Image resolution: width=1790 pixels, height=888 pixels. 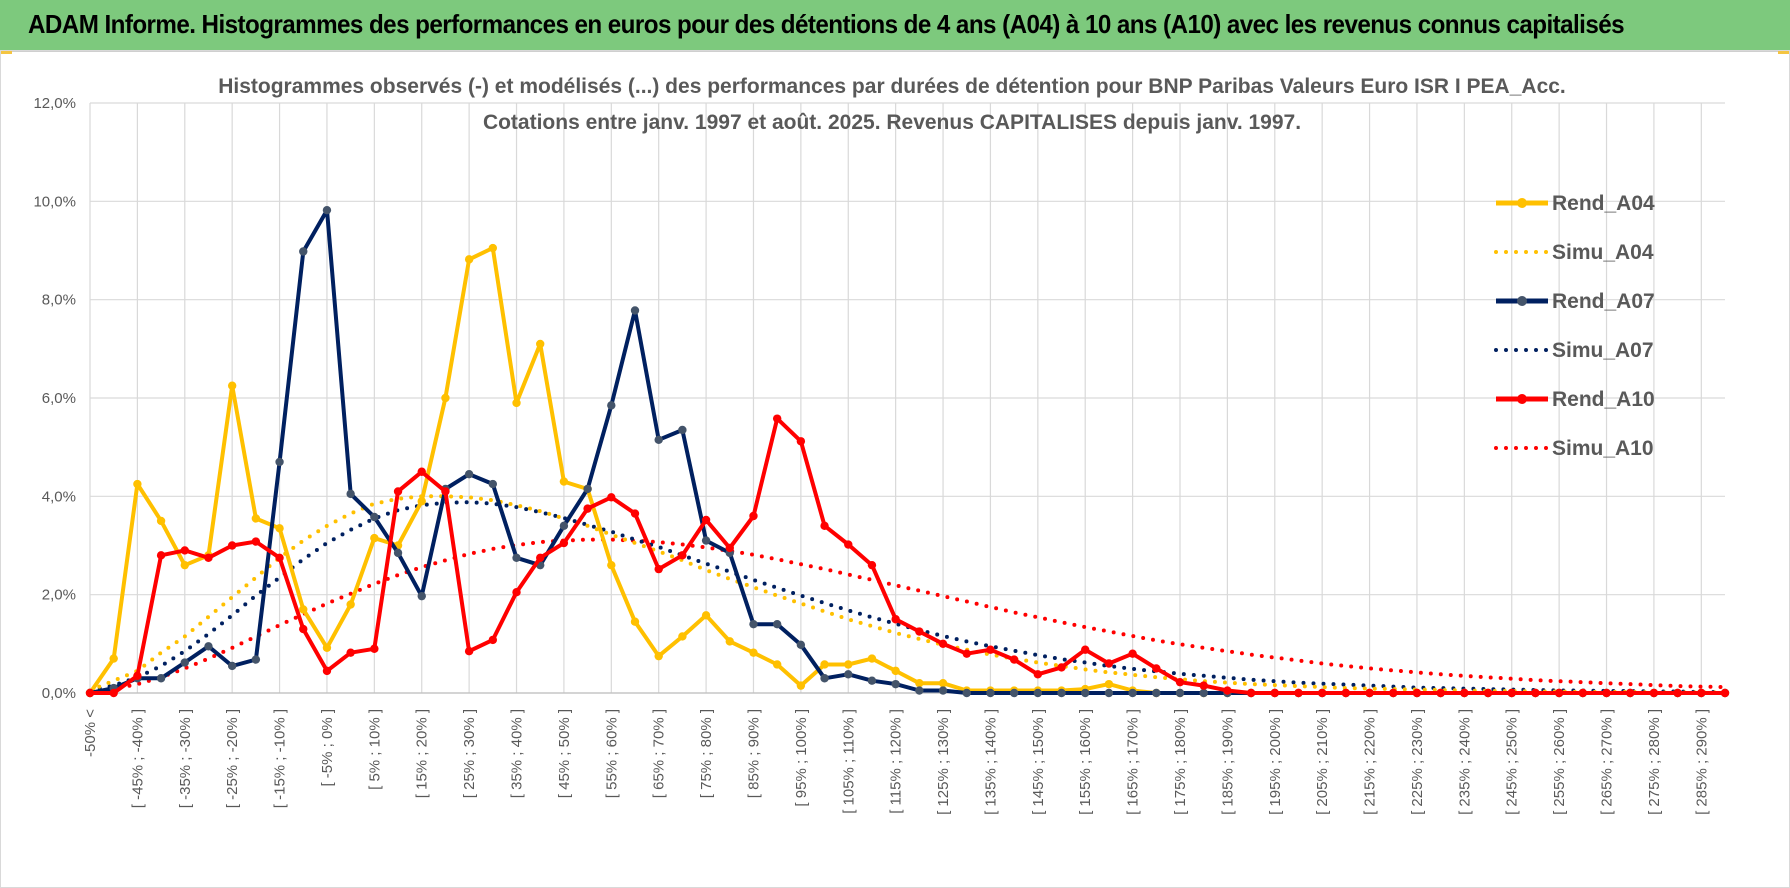 I want to click on x-tick-label: [ -25% ; -20% ], so click(x=232, y=758).